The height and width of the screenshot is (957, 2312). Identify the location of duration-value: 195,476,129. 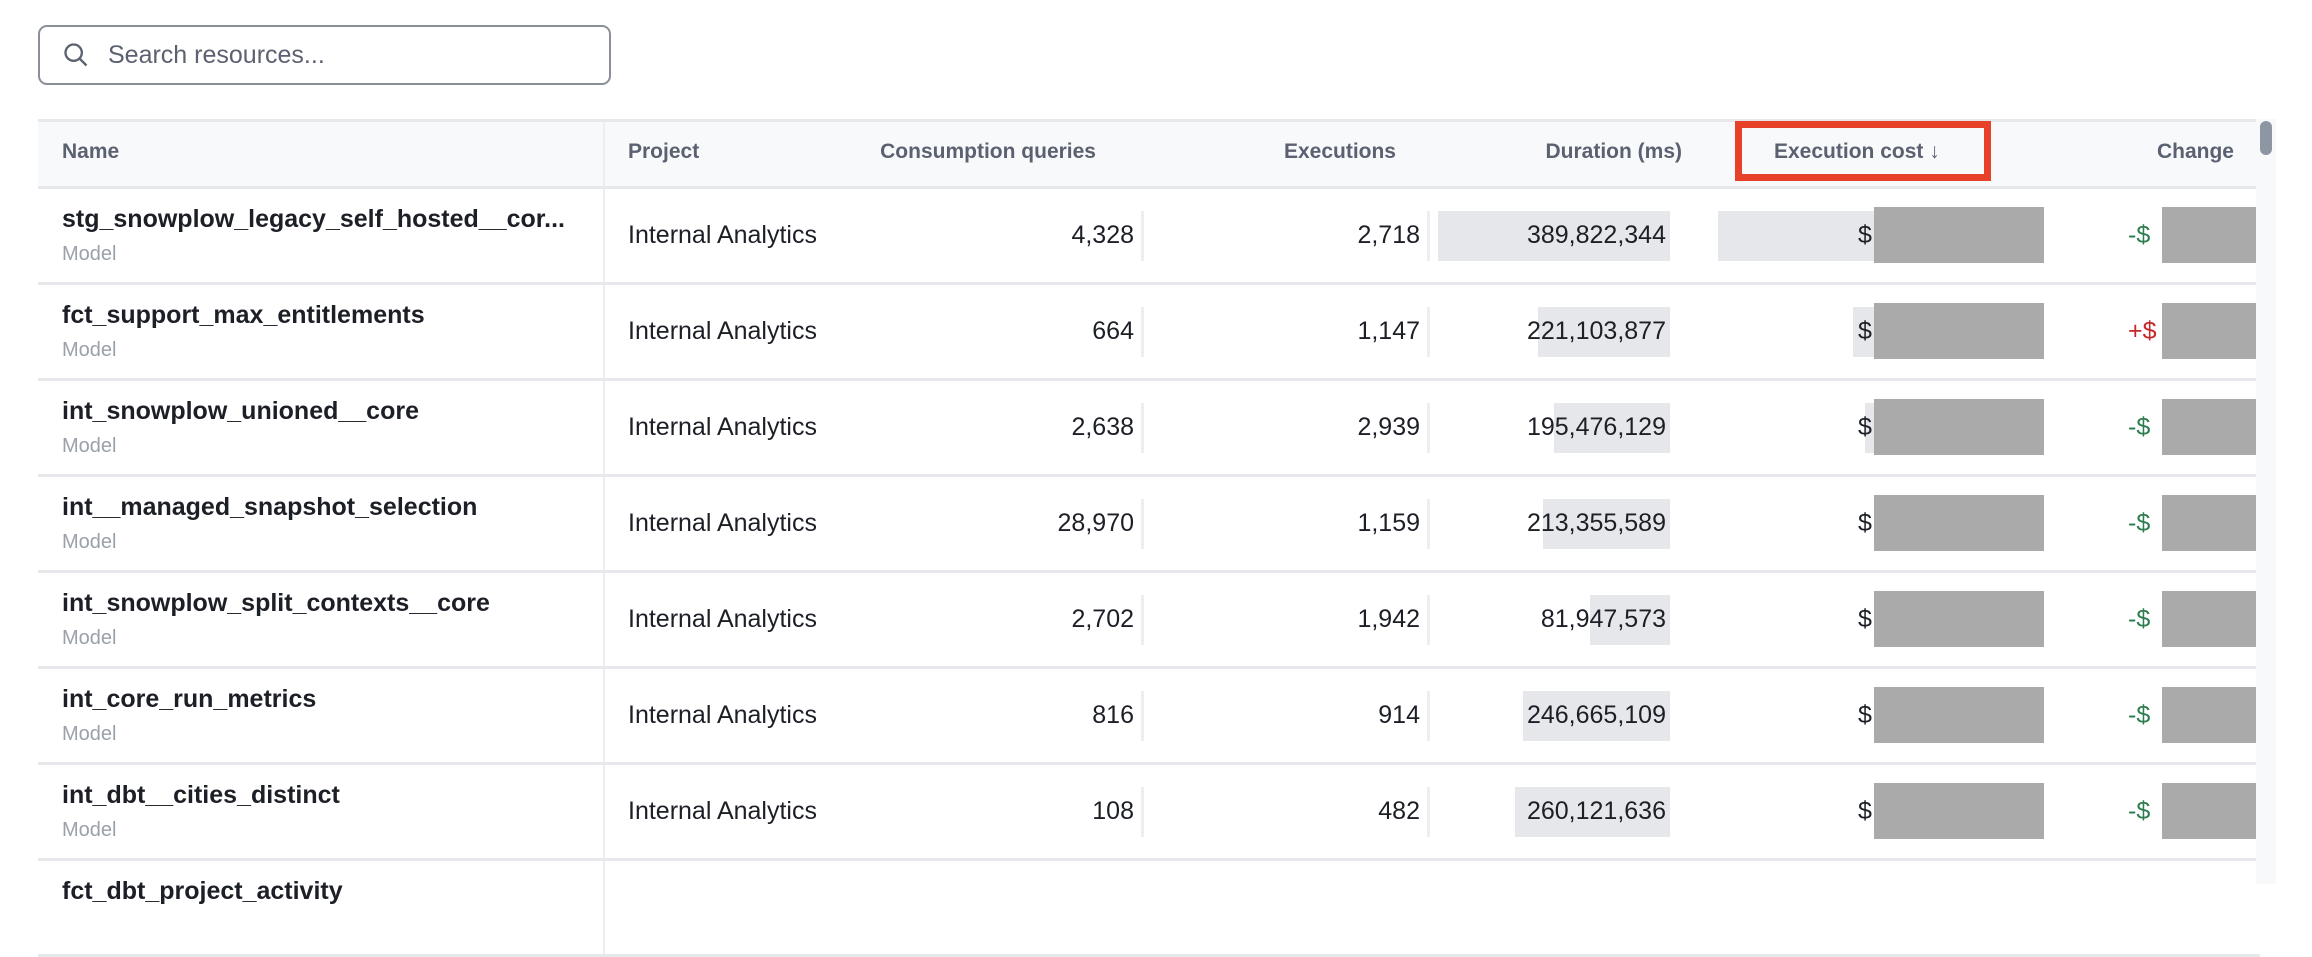
(1596, 427).